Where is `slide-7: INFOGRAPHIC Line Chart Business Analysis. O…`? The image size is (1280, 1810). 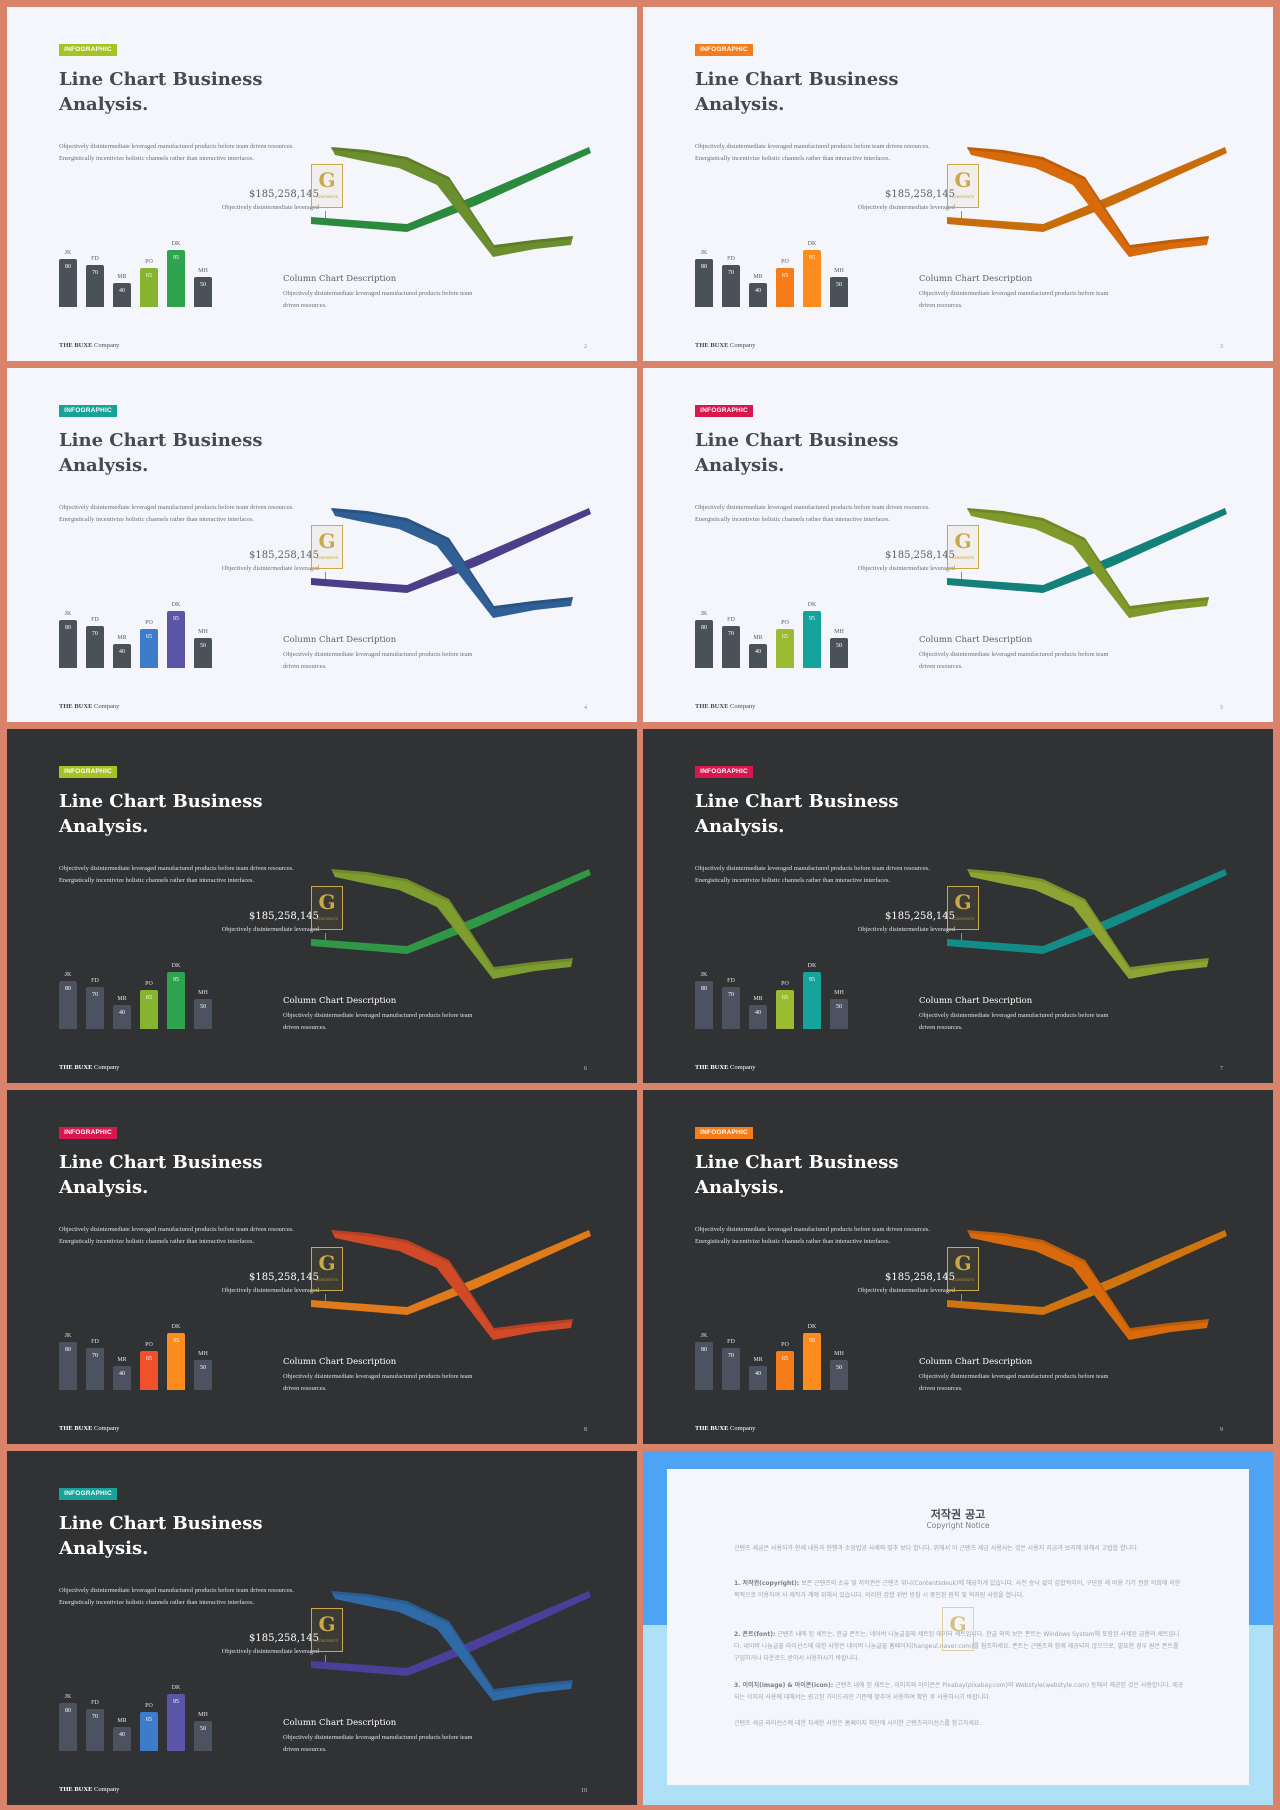
slide-7: INFOGRAPHIC Line Chart Business Analysis. O… is located at coordinates (958, 906).